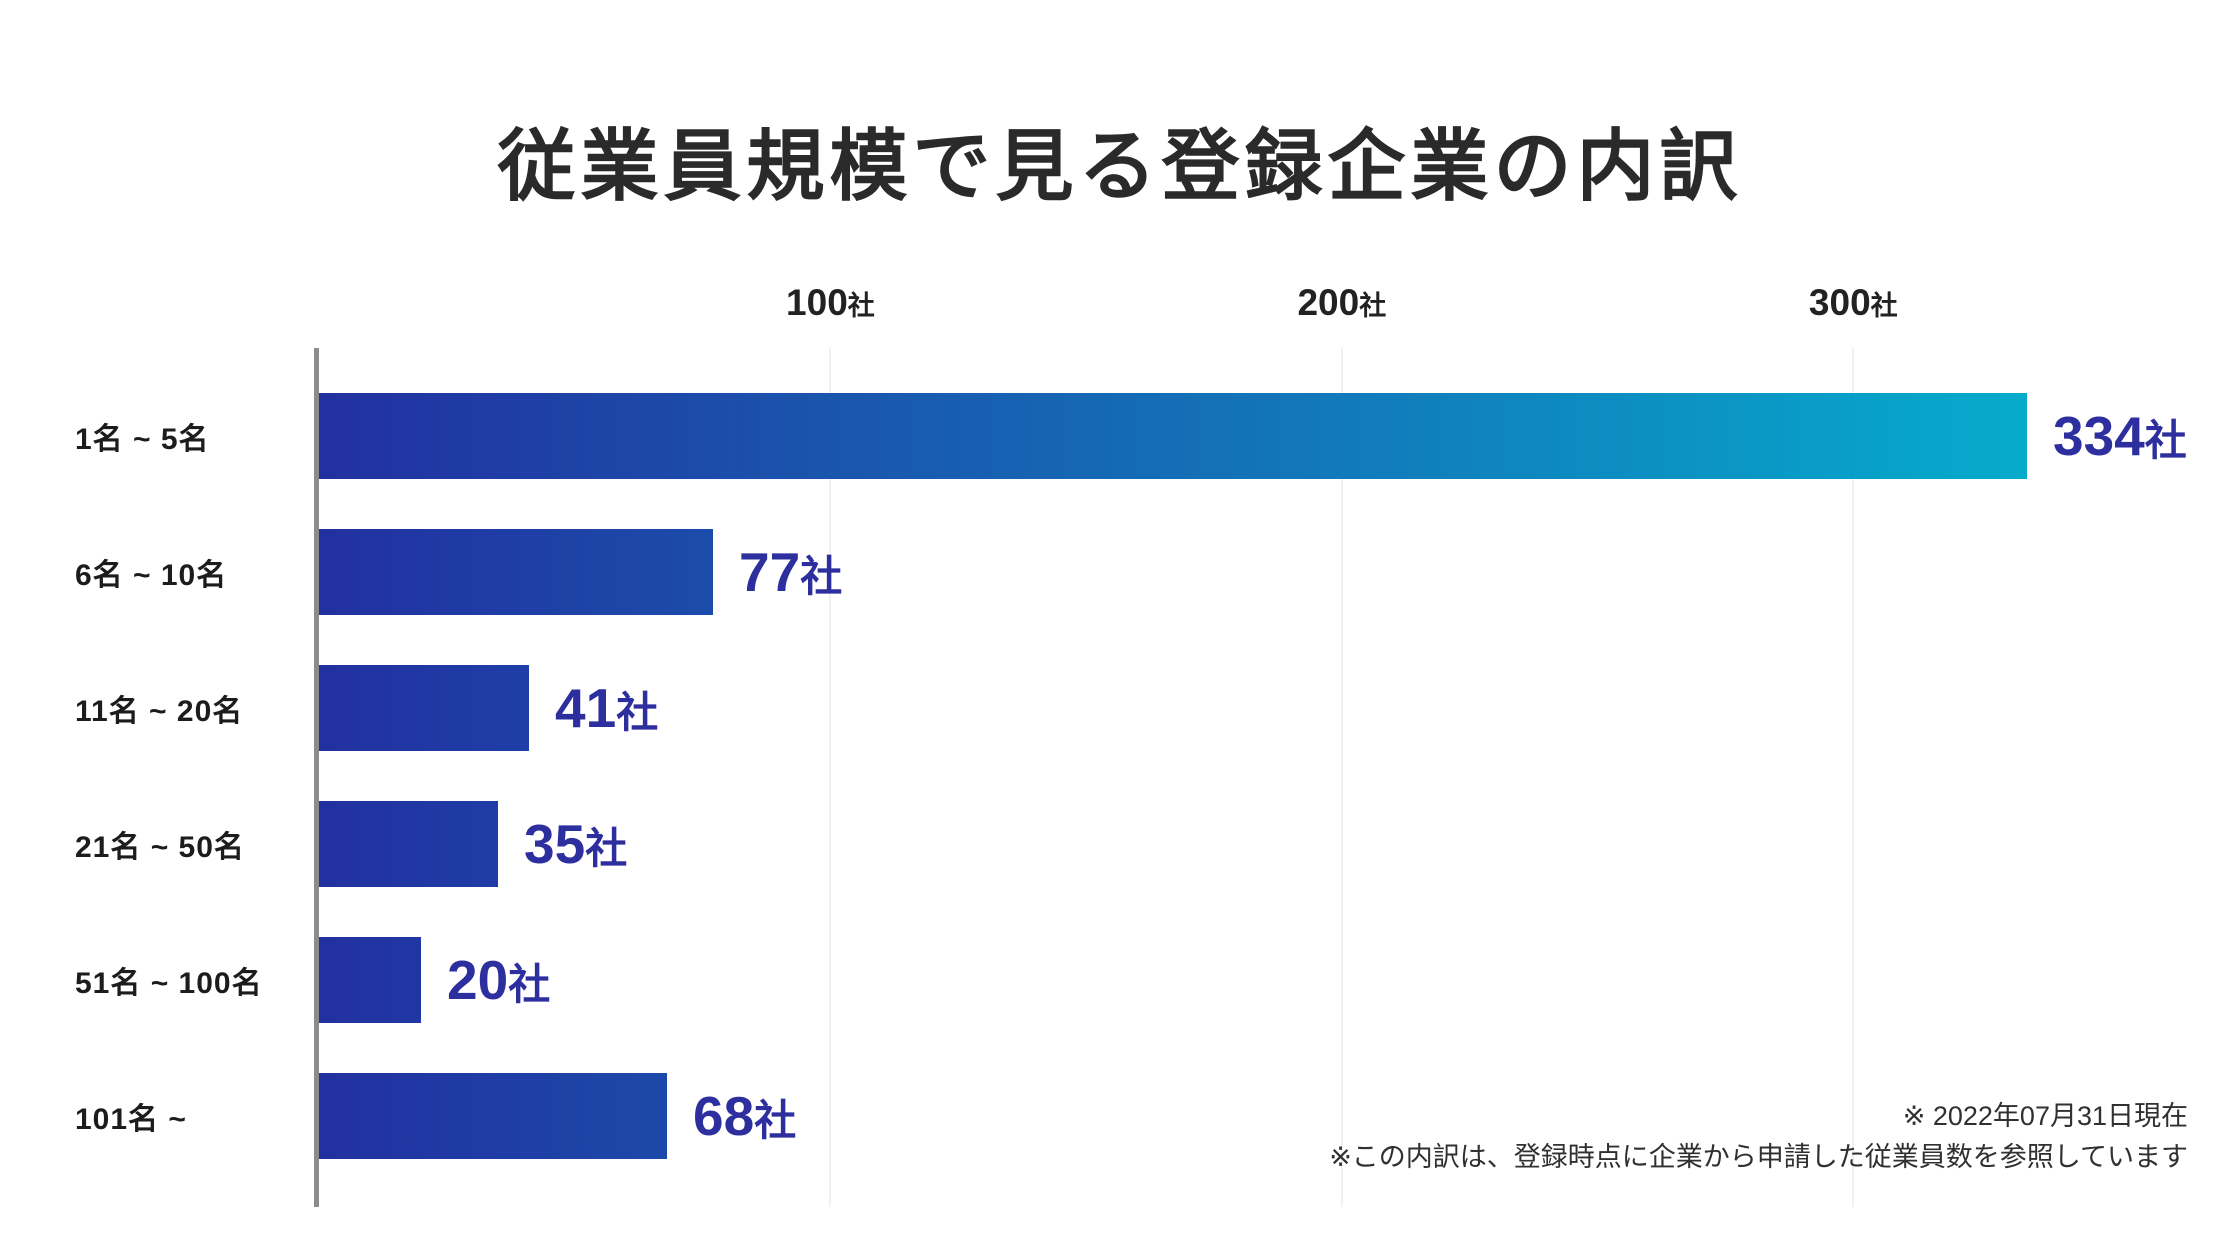 This screenshot has width=2240, height=1260. I want to click on x-axis-tick-label: 200社, so click(1341, 303).